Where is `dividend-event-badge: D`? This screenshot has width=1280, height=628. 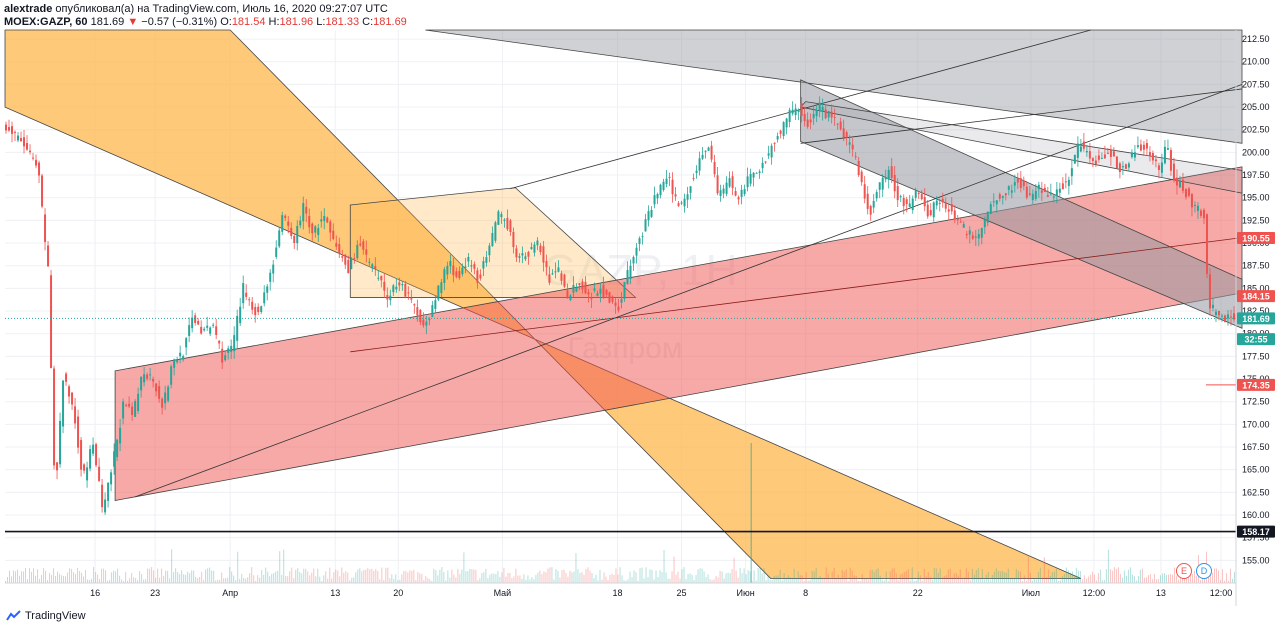
dividend-event-badge: D is located at coordinates (1204, 571).